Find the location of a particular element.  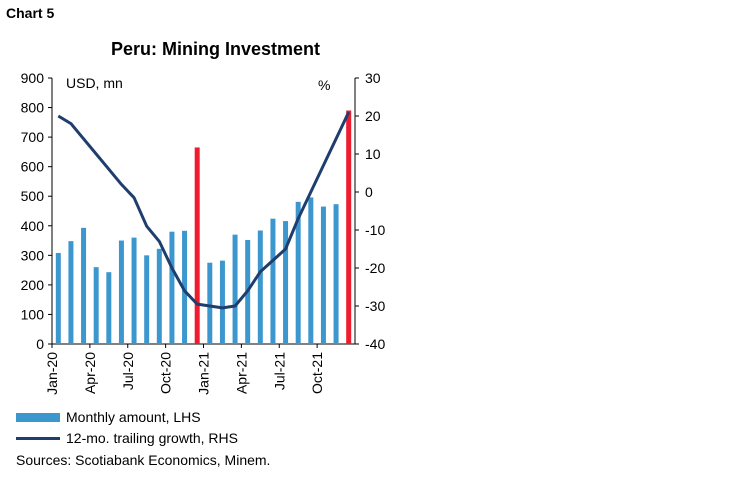

right-tick-label: -30 is located at coordinates (375, 306).